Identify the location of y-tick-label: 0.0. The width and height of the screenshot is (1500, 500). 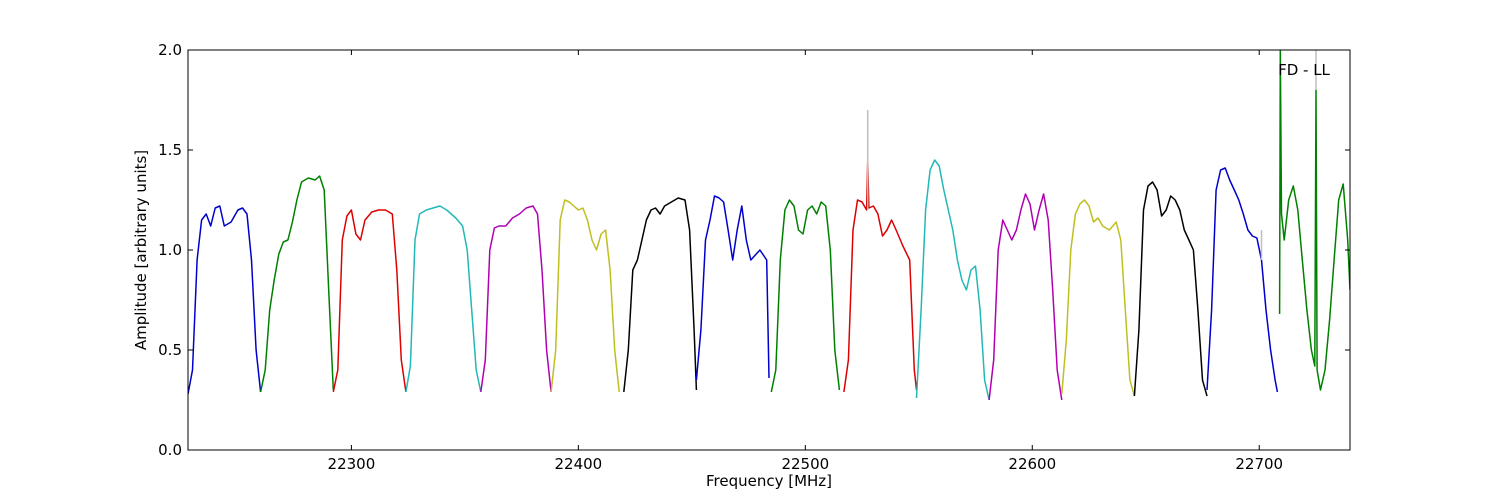
(170, 450).